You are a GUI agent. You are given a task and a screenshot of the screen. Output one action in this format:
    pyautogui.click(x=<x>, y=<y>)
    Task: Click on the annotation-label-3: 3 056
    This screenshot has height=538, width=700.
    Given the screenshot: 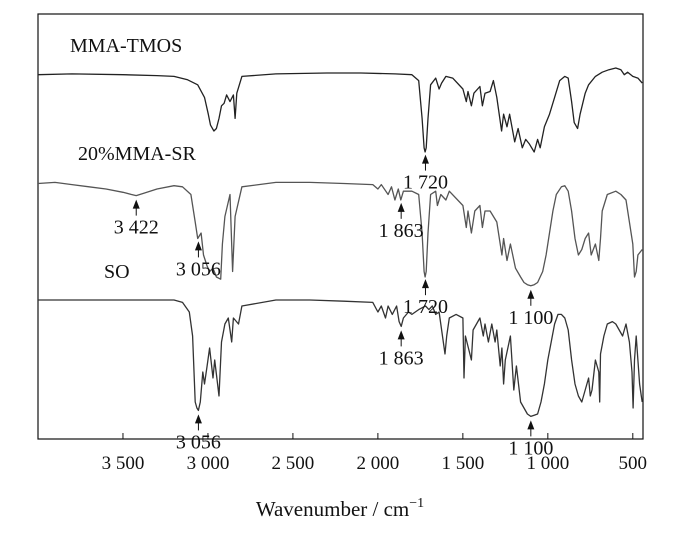 What is the action you would take?
    pyautogui.click(x=198, y=269)
    